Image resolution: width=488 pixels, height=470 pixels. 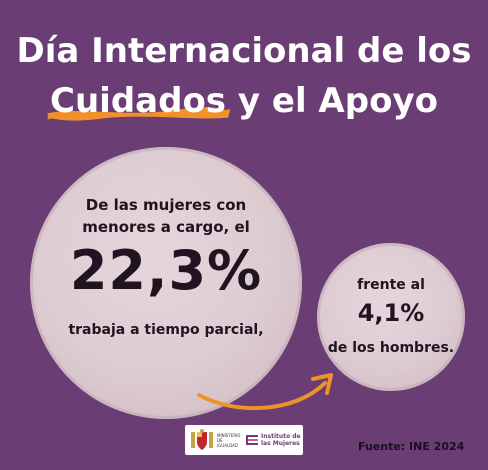 I want to click on curved-arrow-icon, so click(x=265, y=392).